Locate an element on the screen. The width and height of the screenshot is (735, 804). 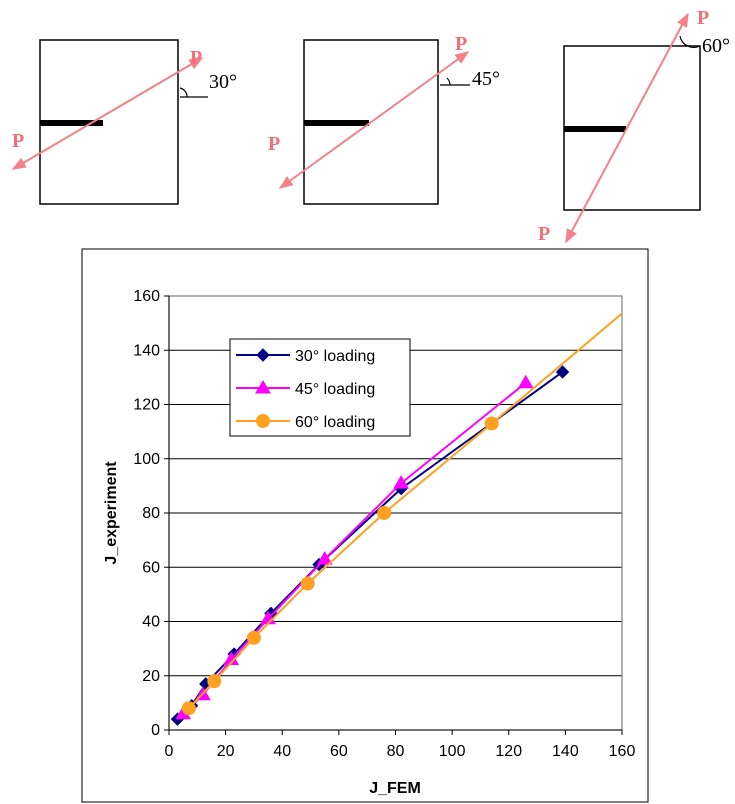
x-tick-label: 40 is located at coordinates (282, 751).